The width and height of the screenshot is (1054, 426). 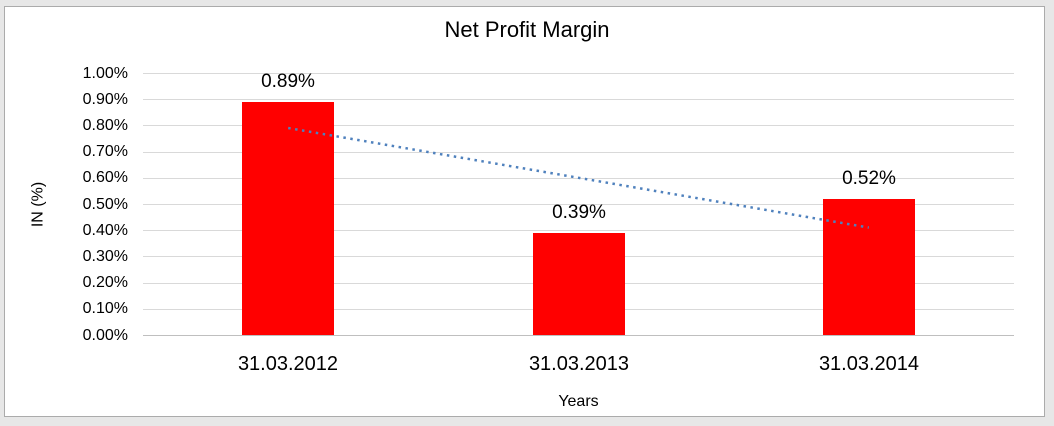 What do you see at coordinates (105, 125) in the screenshot?
I see `y-tick-label: 0.80%` at bounding box center [105, 125].